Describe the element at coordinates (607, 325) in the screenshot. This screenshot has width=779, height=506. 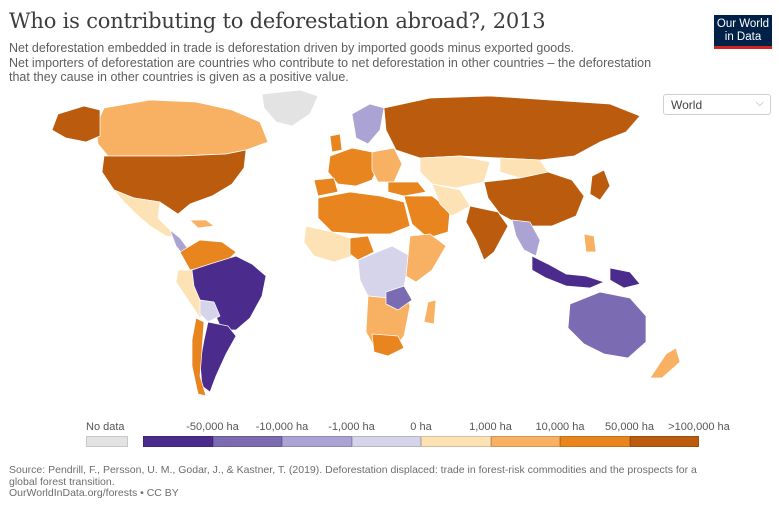
I see `region-australia` at that location.